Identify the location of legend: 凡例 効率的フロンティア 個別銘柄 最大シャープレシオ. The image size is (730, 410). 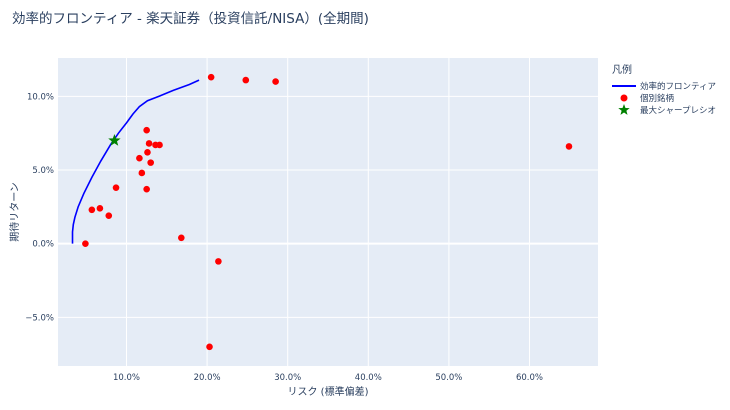
(664, 89).